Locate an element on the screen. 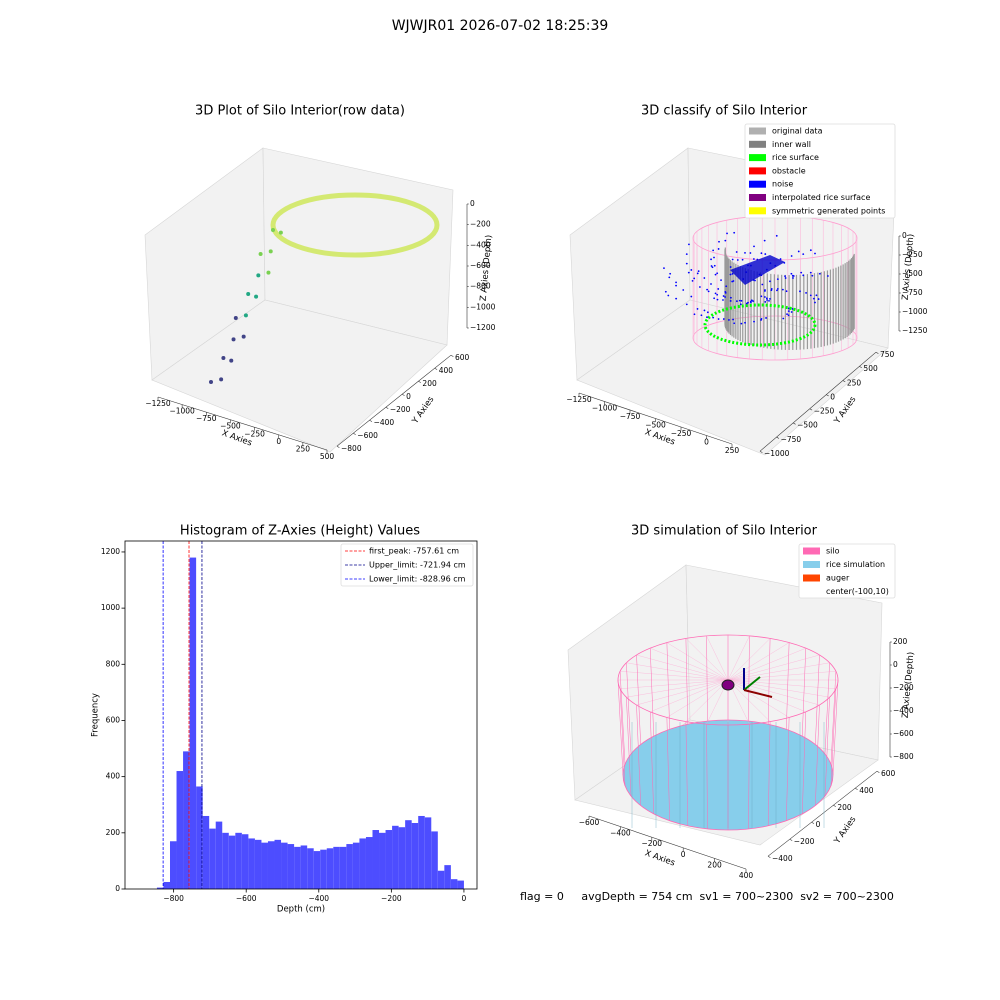 The width and height of the screenshot is (1000, 1000). z-tick-label: −400 is located at coordinates (903, 710).